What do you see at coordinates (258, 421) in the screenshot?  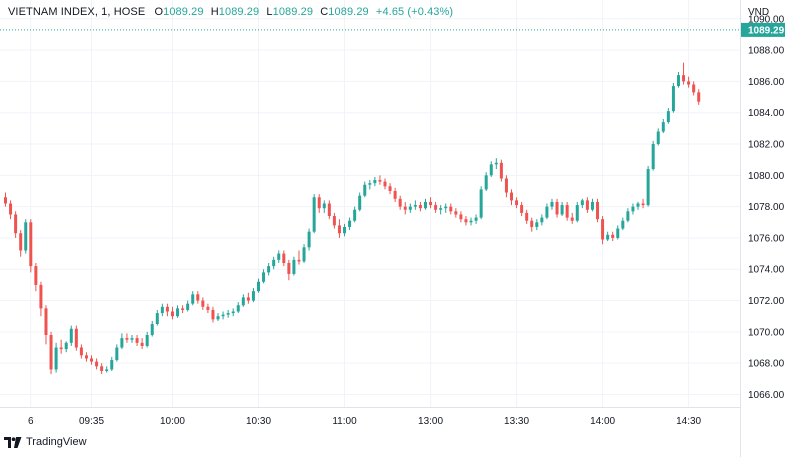 I see `x-tick-label: 10:30` at bounding box center [258, 421].